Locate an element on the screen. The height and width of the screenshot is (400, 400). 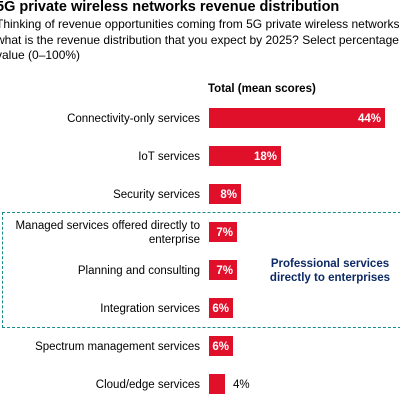
value-label-4: 7% is located at coordinates (224, 233).